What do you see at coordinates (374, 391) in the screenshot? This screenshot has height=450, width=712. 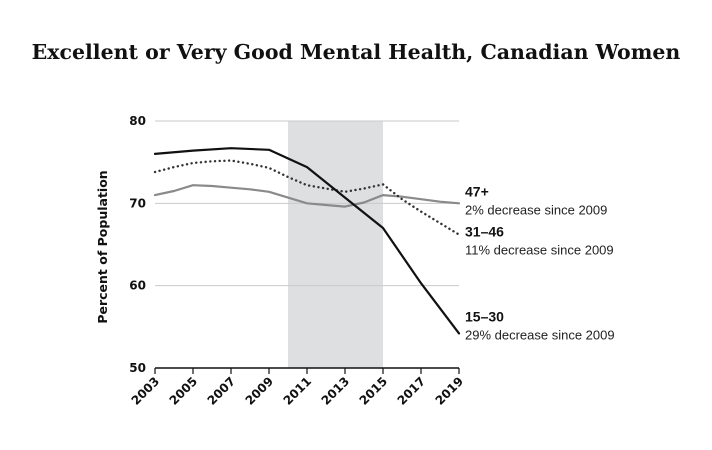 I see `x-tick-label: 2015` at bounding box center [374, 391].